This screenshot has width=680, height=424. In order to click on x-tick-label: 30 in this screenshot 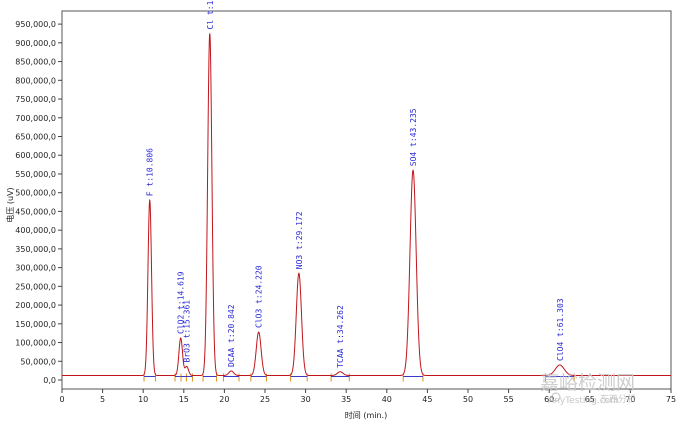, I will do `click(306, 399)`.